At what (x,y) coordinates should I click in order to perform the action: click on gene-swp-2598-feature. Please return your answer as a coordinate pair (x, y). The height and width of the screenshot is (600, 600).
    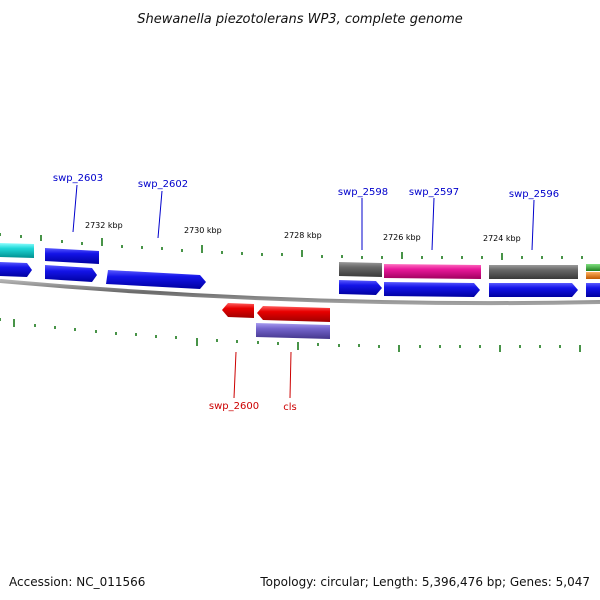
    Looking at the image, I should click on (360, 269).